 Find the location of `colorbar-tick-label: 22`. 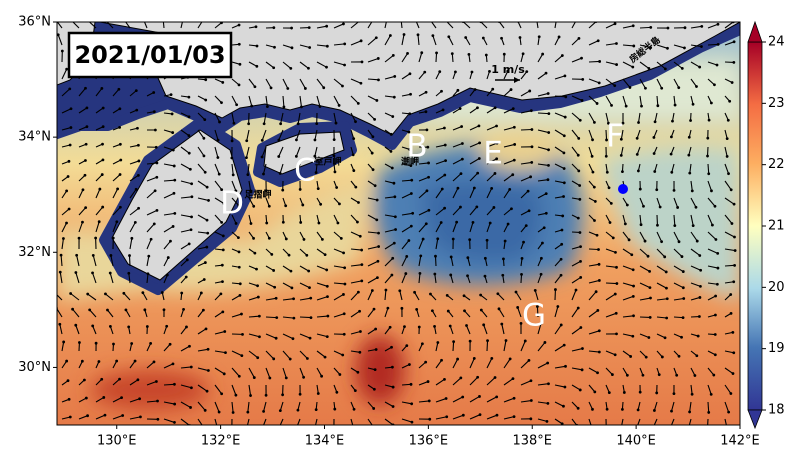

colorbar-tick-label: 22 is located at coordinates (776, 164).